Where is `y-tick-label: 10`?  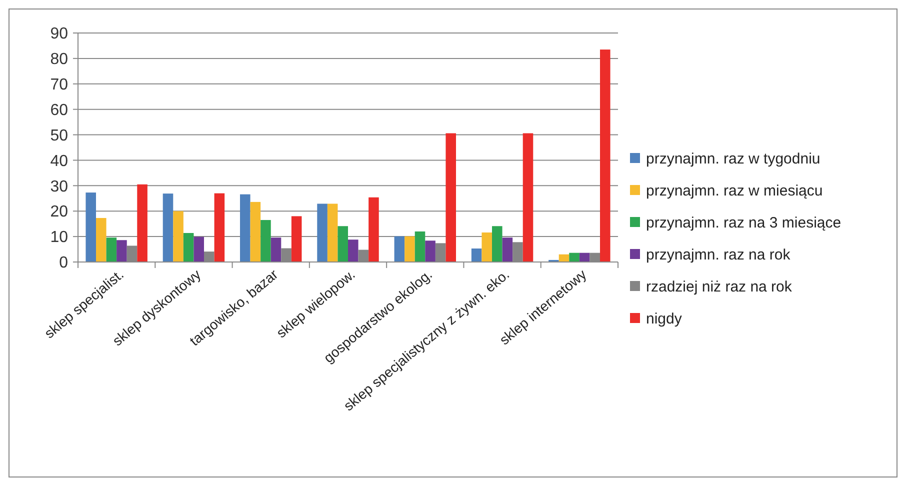 y-tick-label: 10 is located at coordinates (59, 237).